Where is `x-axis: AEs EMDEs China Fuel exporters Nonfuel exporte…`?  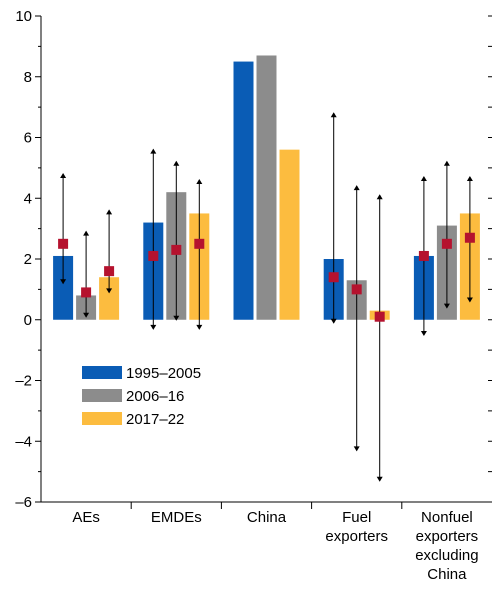 x-axis: AEs EMDEs China Fuel exporters Nonfuel exporte… is located at coordinates (266, 542).